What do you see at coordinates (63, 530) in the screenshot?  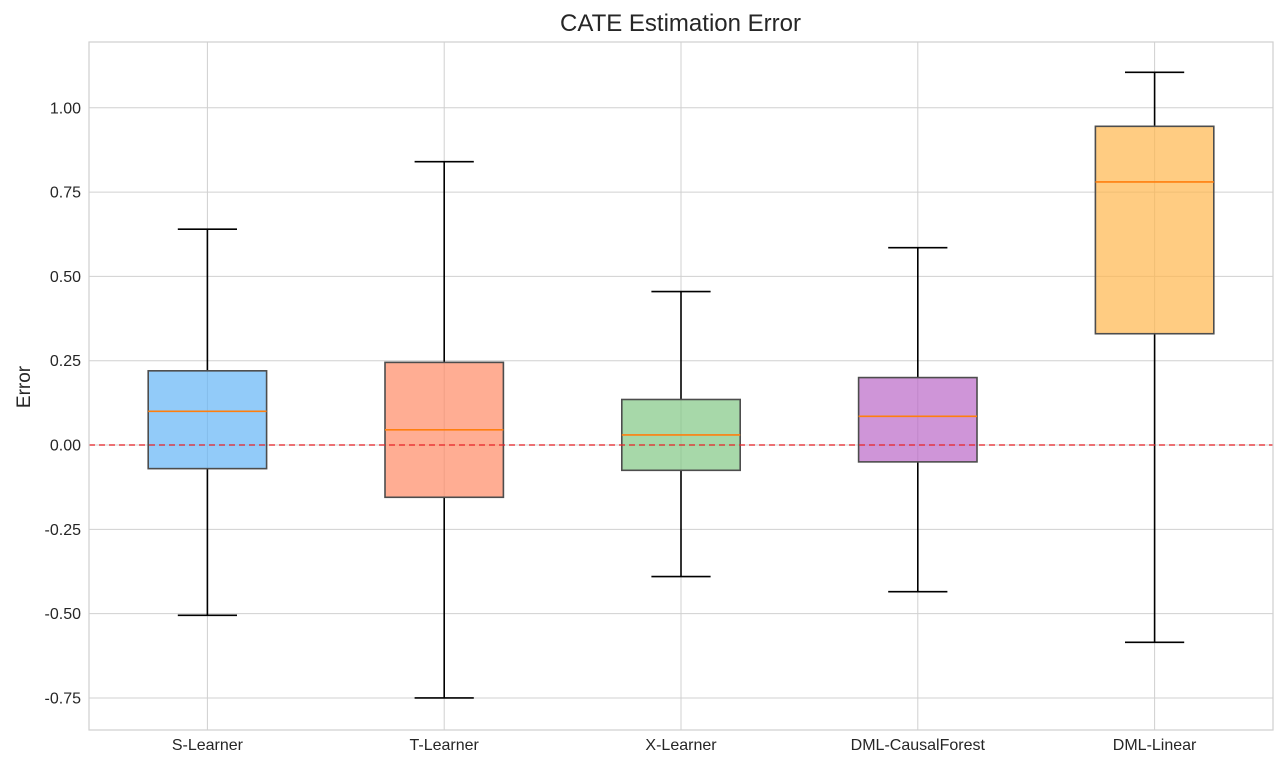 I see `y-tick-label: -0.25` at bounding box center [63, 530].